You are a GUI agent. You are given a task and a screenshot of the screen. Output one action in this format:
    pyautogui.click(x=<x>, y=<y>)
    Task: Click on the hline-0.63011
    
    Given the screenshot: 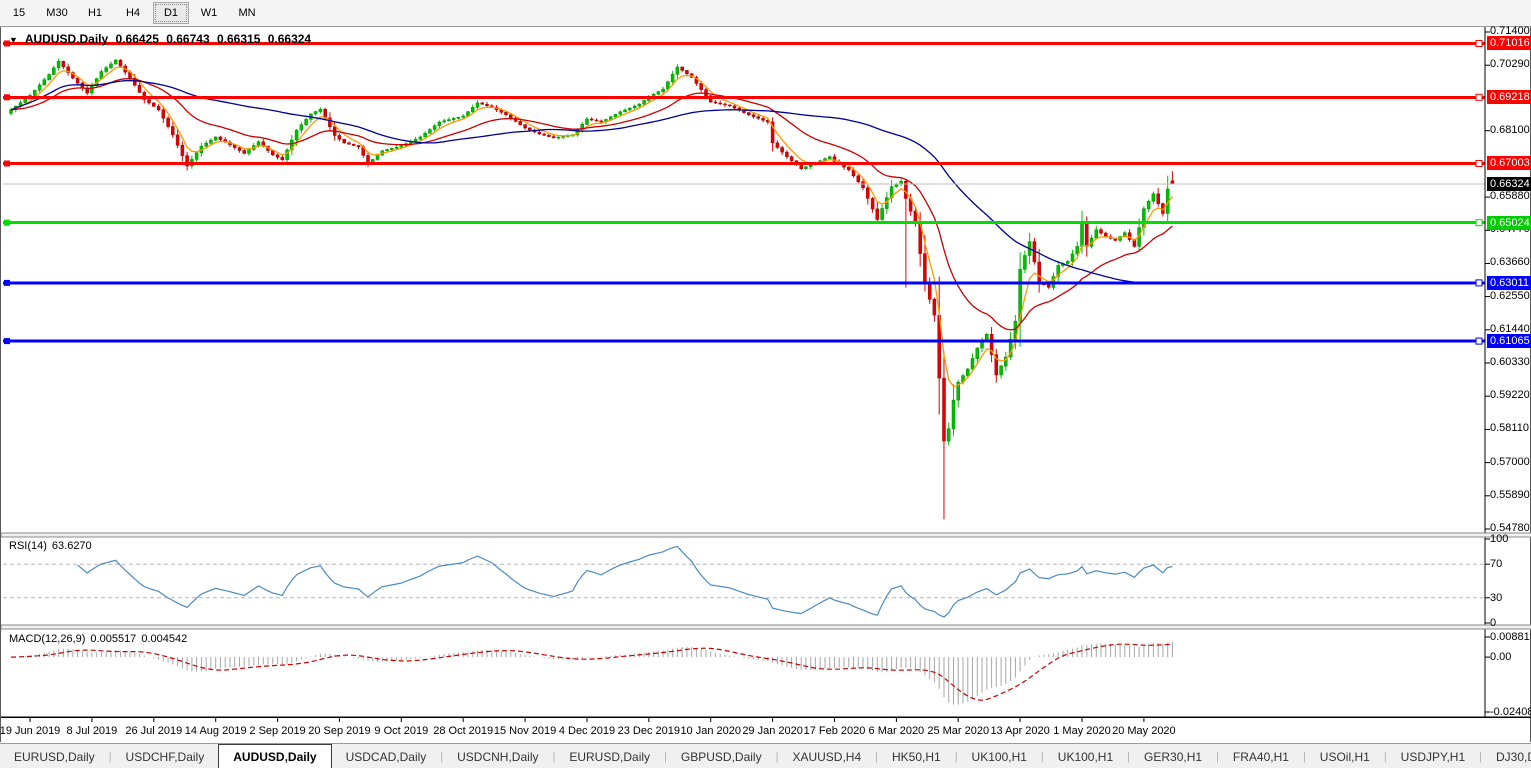 What is the action you would take?
    pyautogui.click(x=744, y=283)
    